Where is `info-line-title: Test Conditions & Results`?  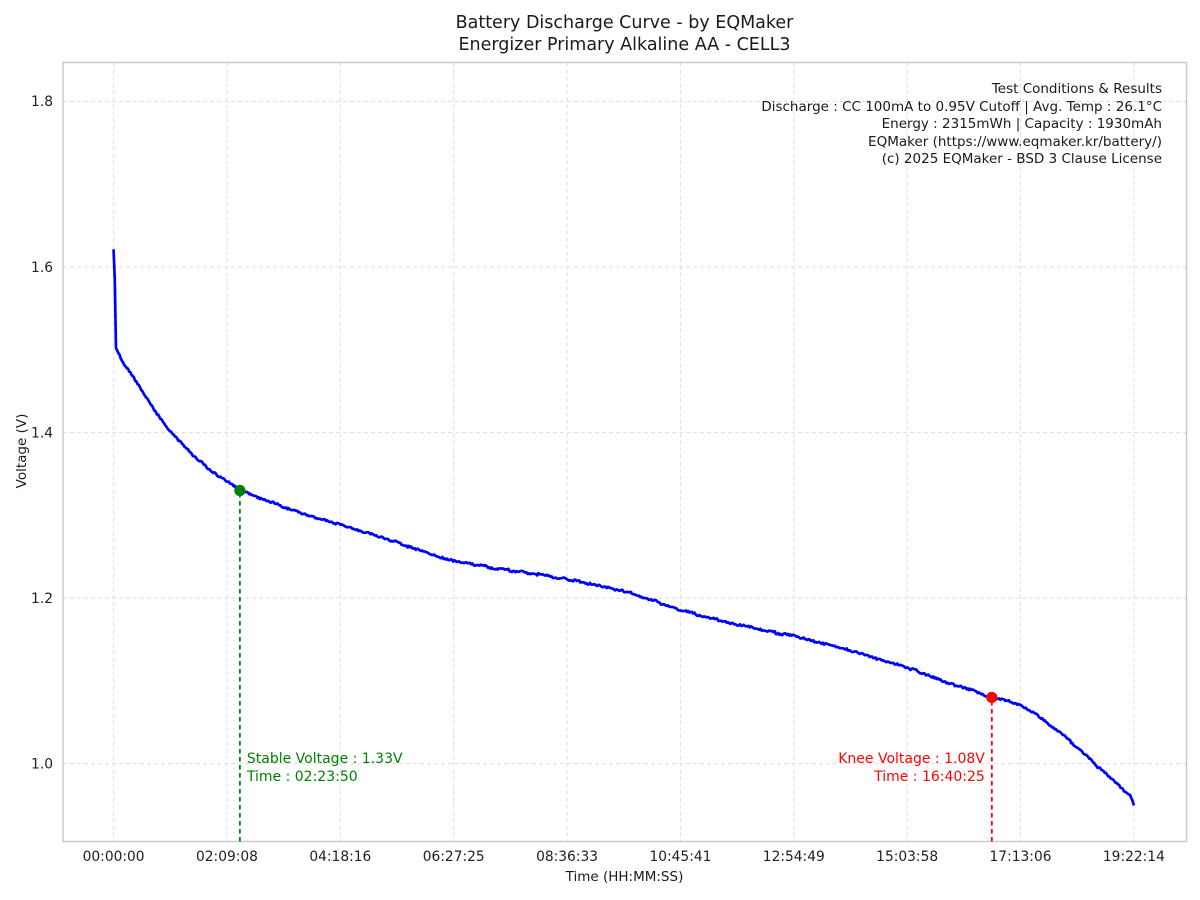 info-line-title: Test Conditions & Results is located at coordinates (1076, 89).